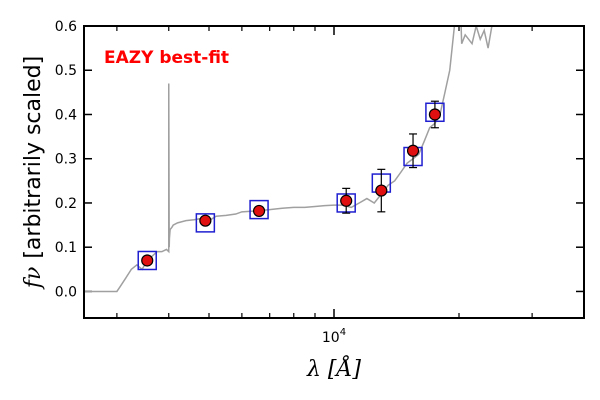  I want to click on x-tick-label: 104, so click(334, 336).